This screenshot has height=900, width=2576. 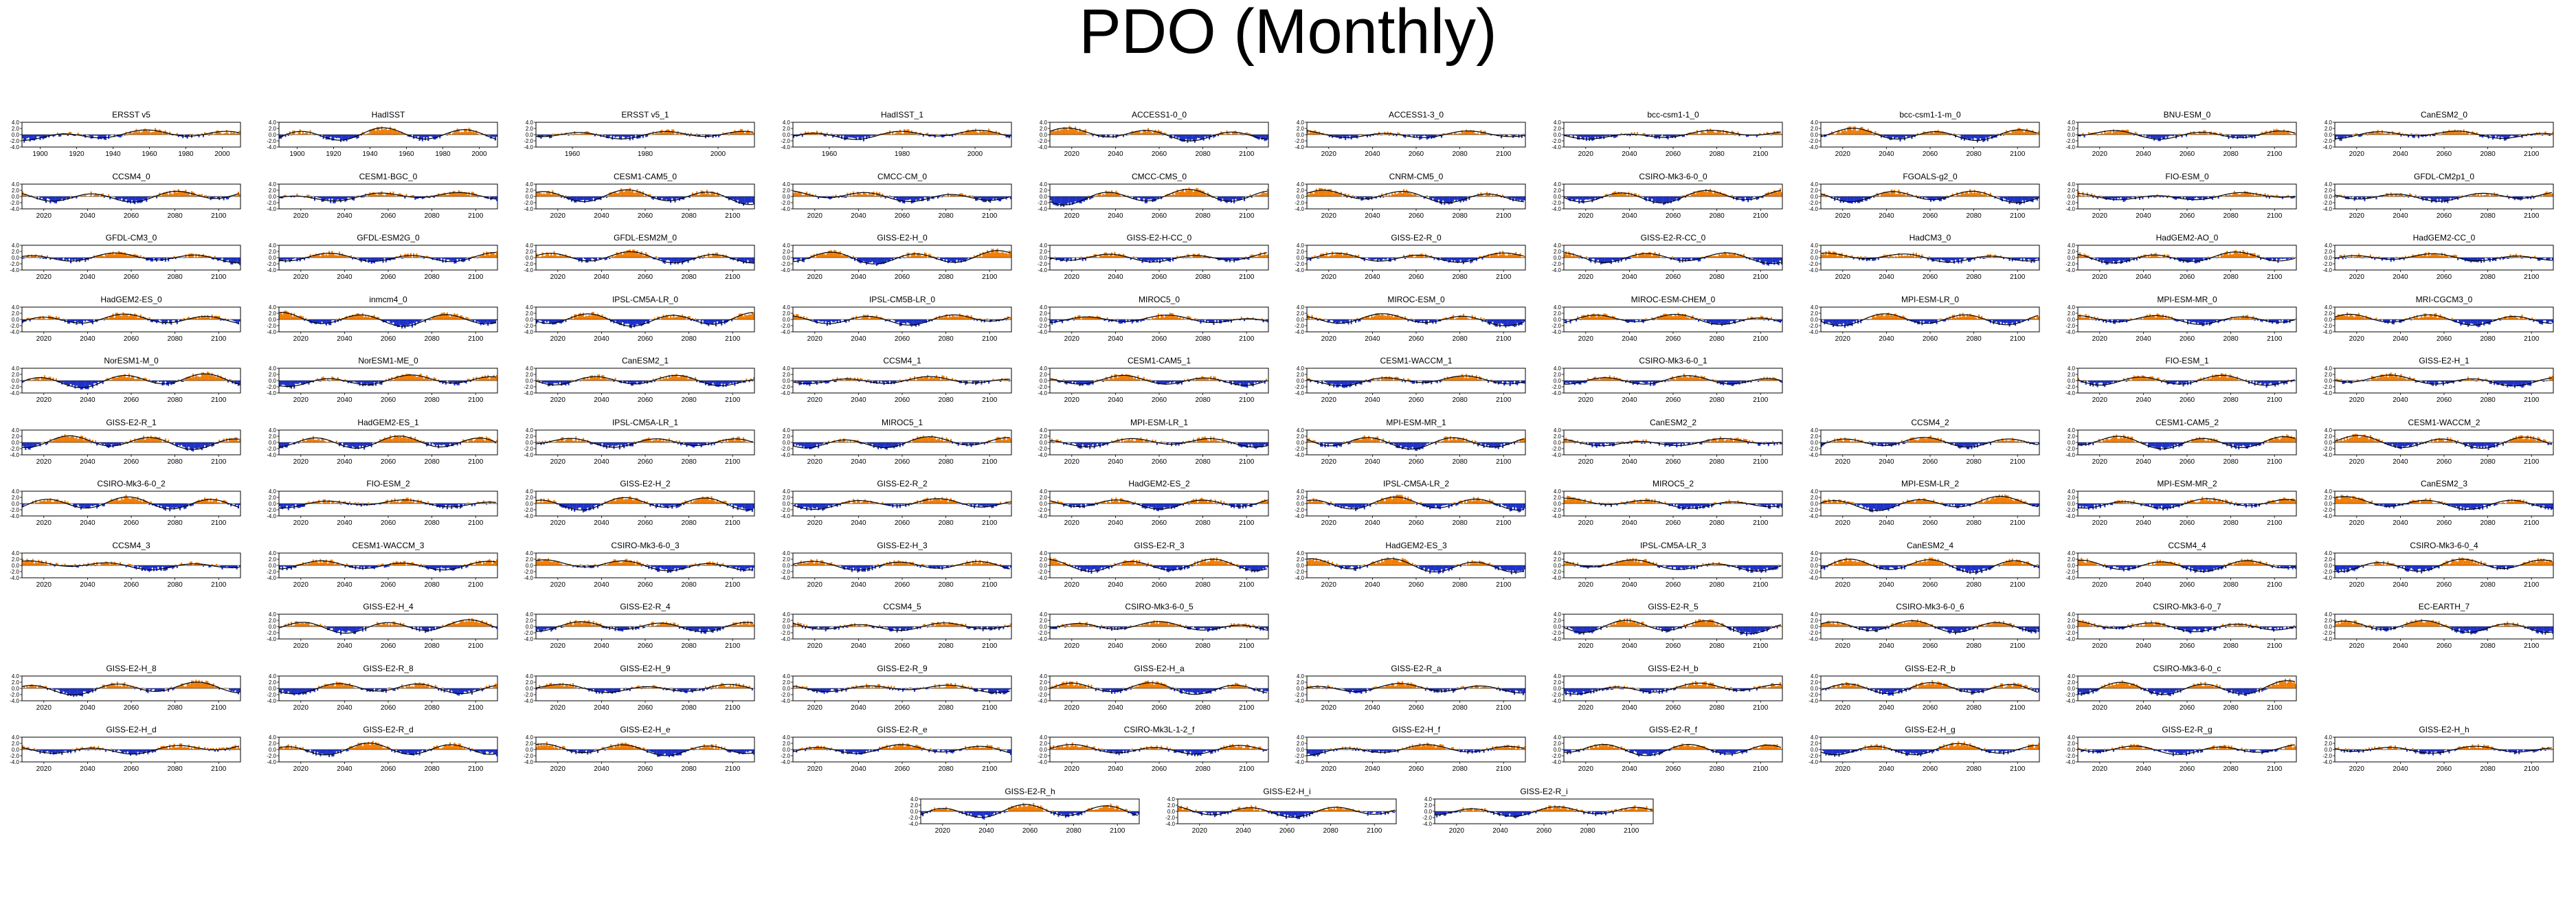 I want to click on panel-title: HadGEM2-ES_0, so click(x=131, y=299).